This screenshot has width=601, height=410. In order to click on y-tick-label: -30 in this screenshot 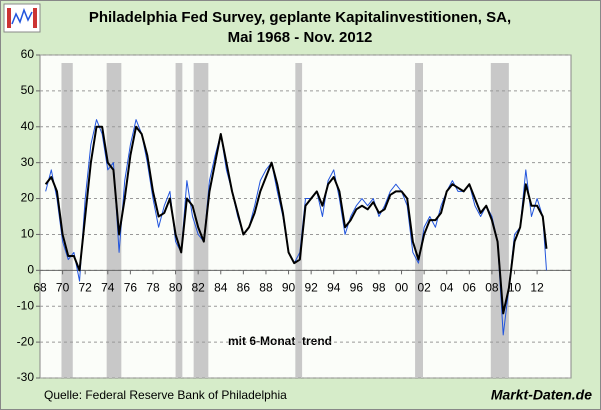, I will do `click(26, 377)`.